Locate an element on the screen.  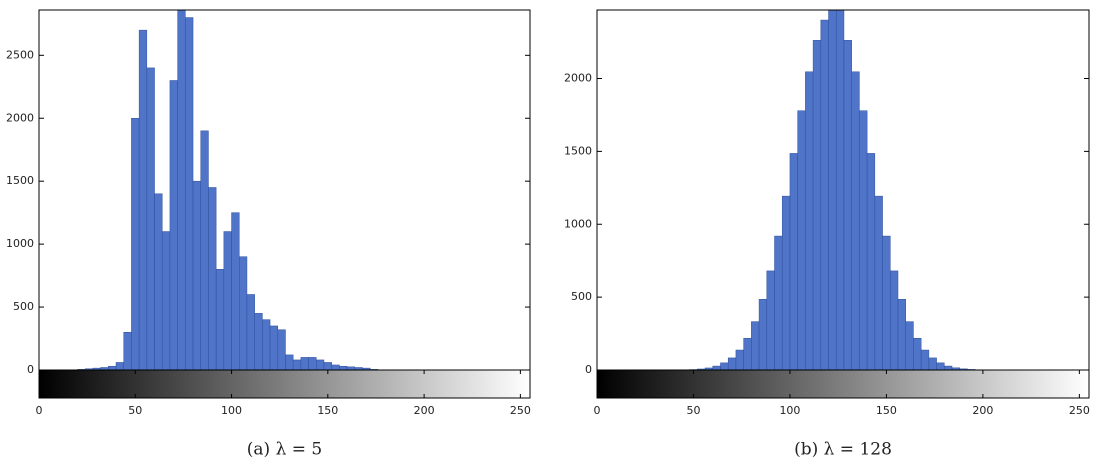
y-tick-label: 2500 is located at coordinates (20, 54).